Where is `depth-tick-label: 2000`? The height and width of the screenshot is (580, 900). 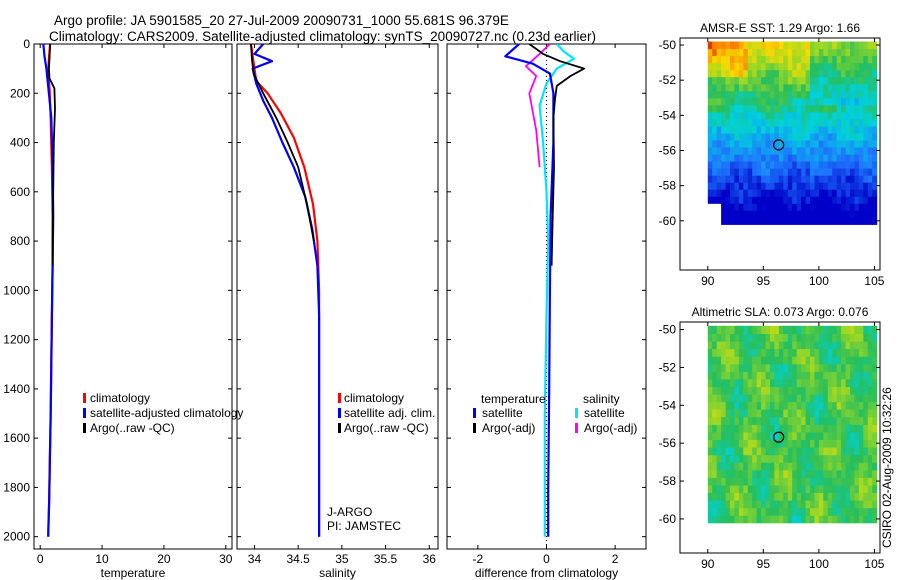
depth-tick-label: 2000 is located at coordinates (16, 537).